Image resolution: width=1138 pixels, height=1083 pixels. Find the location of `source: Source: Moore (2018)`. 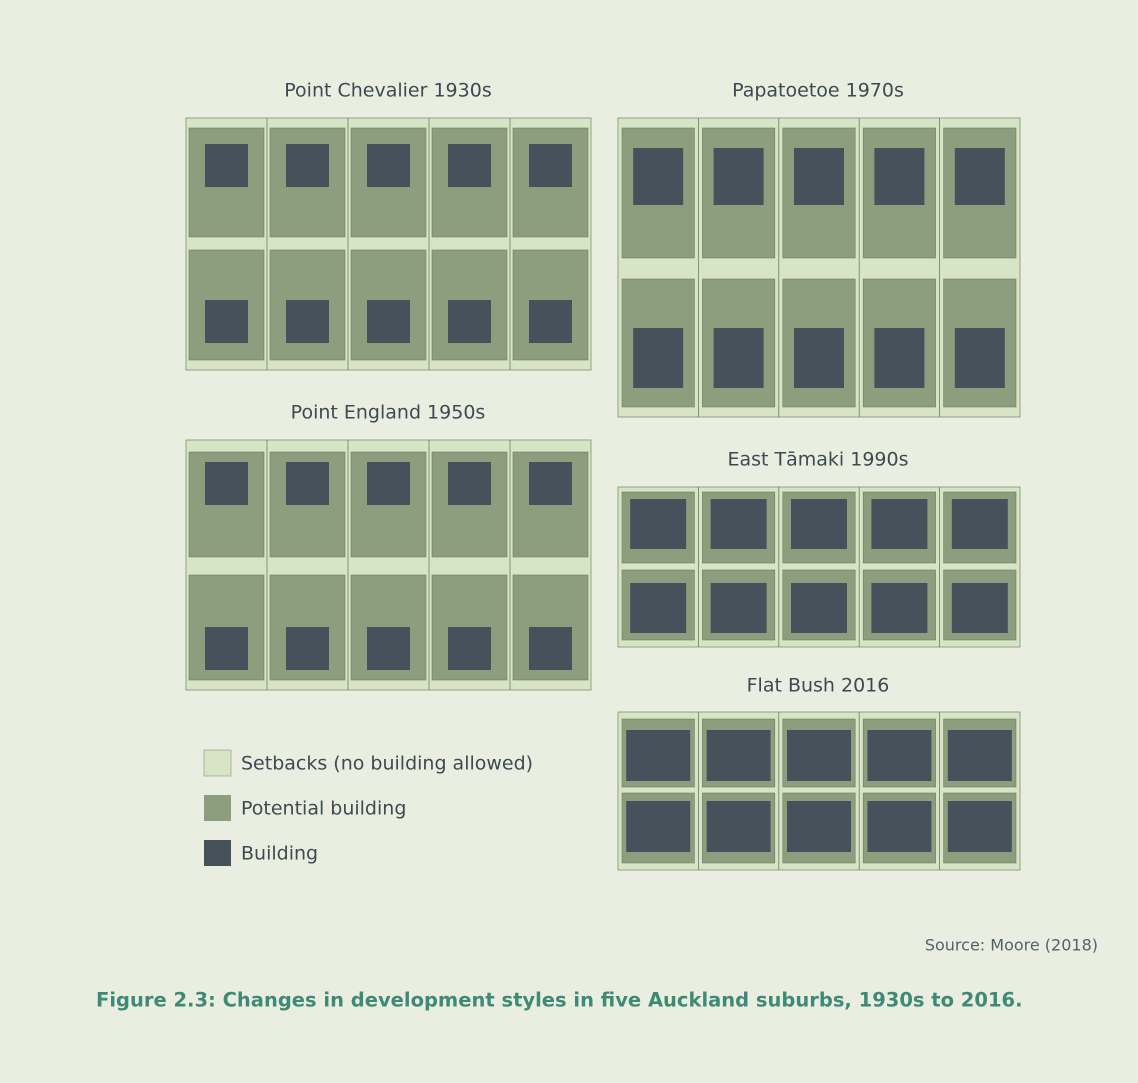

source: Source: Moore (2018) is located at coordinates (1011, 945).